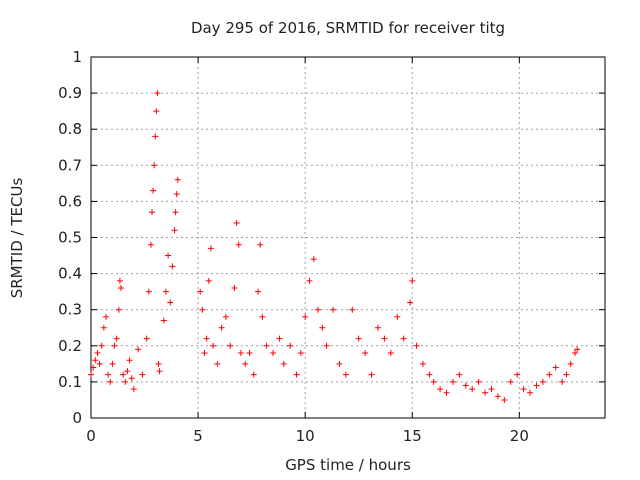 Image resolution: width=640 pixels, height=480 pixels. I want to click on x-tick-label: 20, so click(519, 436).